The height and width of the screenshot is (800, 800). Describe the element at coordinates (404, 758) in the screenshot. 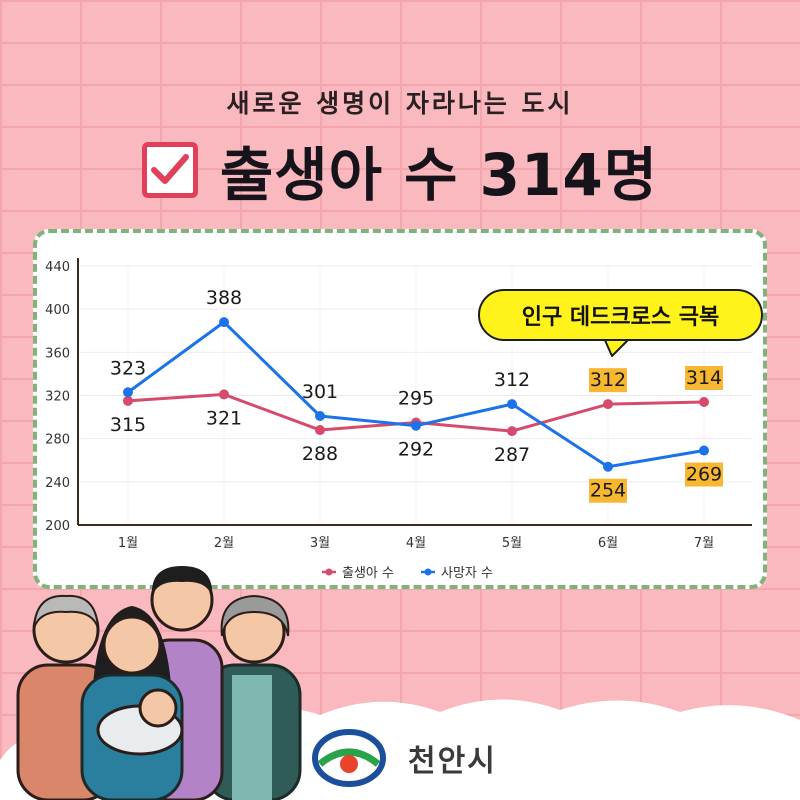

I see `city-brand: 천안시` at that location.